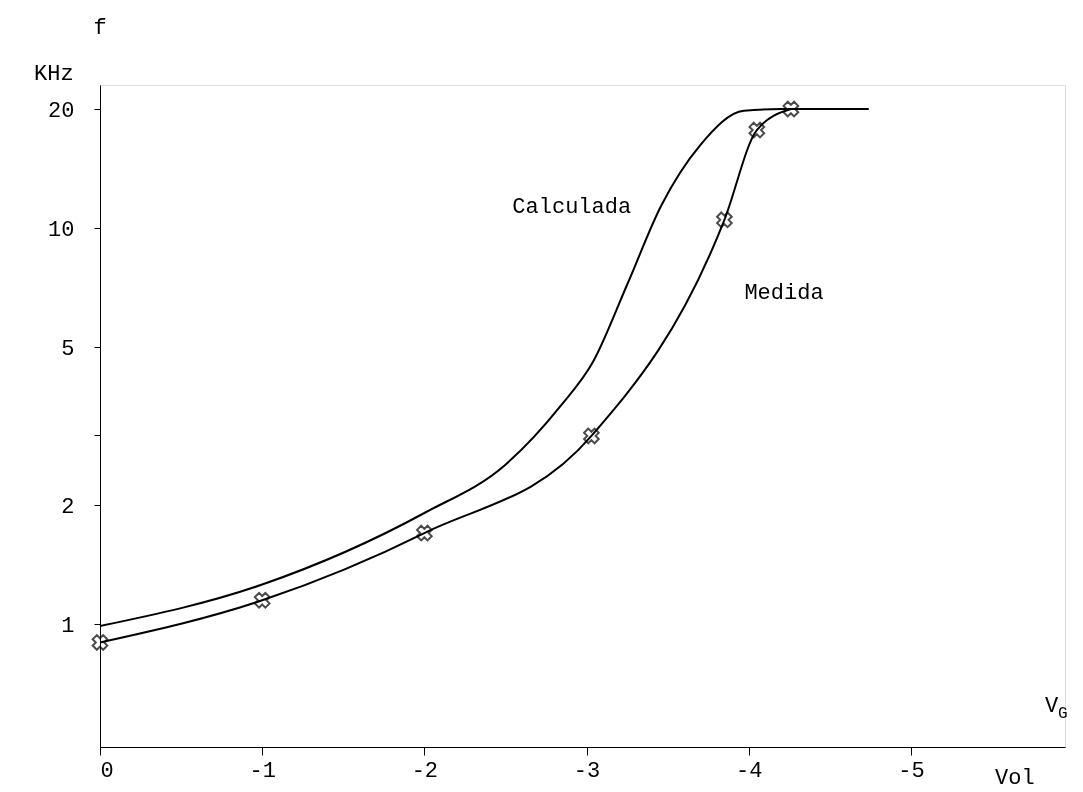  I want to click on x-tick-label: 0, so click(107, 771).